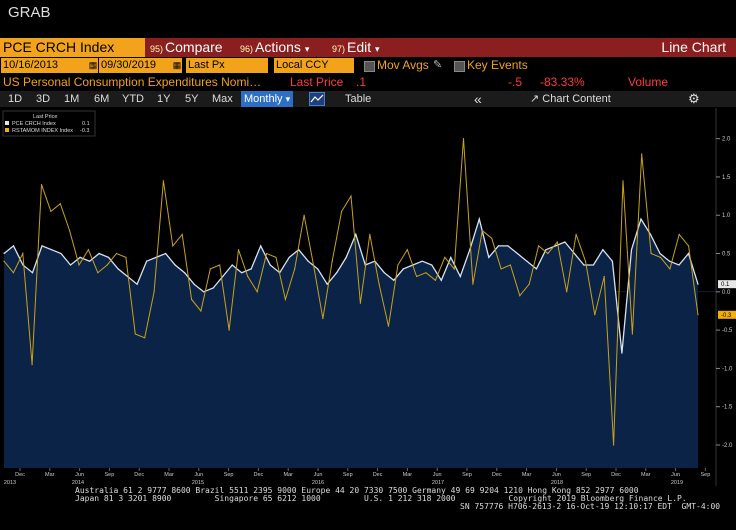 Image resolution: width=736 pixels, height=530 pixels. What do you see at coordinates (44, 65) in the screenshot?
I see `start-date-field: 10/16/2013` at bounding box center [44, 65].